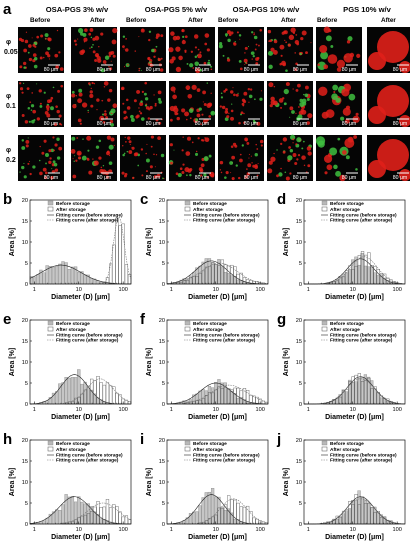 This screenshot has width=410, height=550. I want to click on y-tick-label: 10, so click(25, 363).